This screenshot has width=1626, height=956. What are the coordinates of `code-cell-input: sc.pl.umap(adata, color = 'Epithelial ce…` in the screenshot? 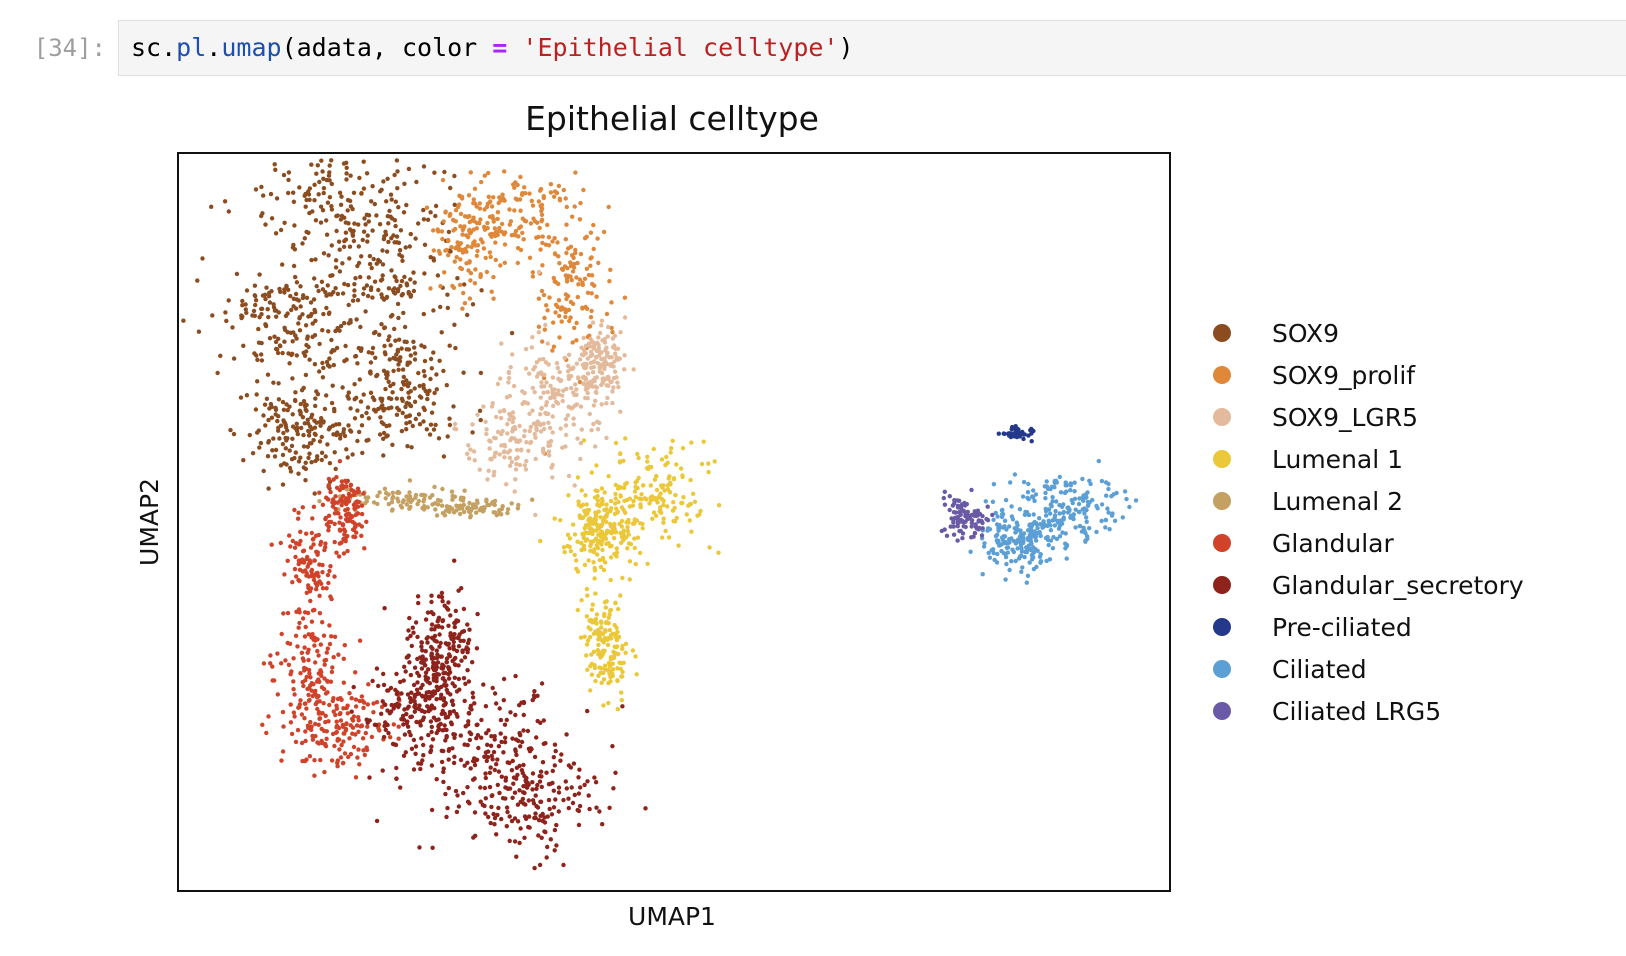 It's located at (872, 48).